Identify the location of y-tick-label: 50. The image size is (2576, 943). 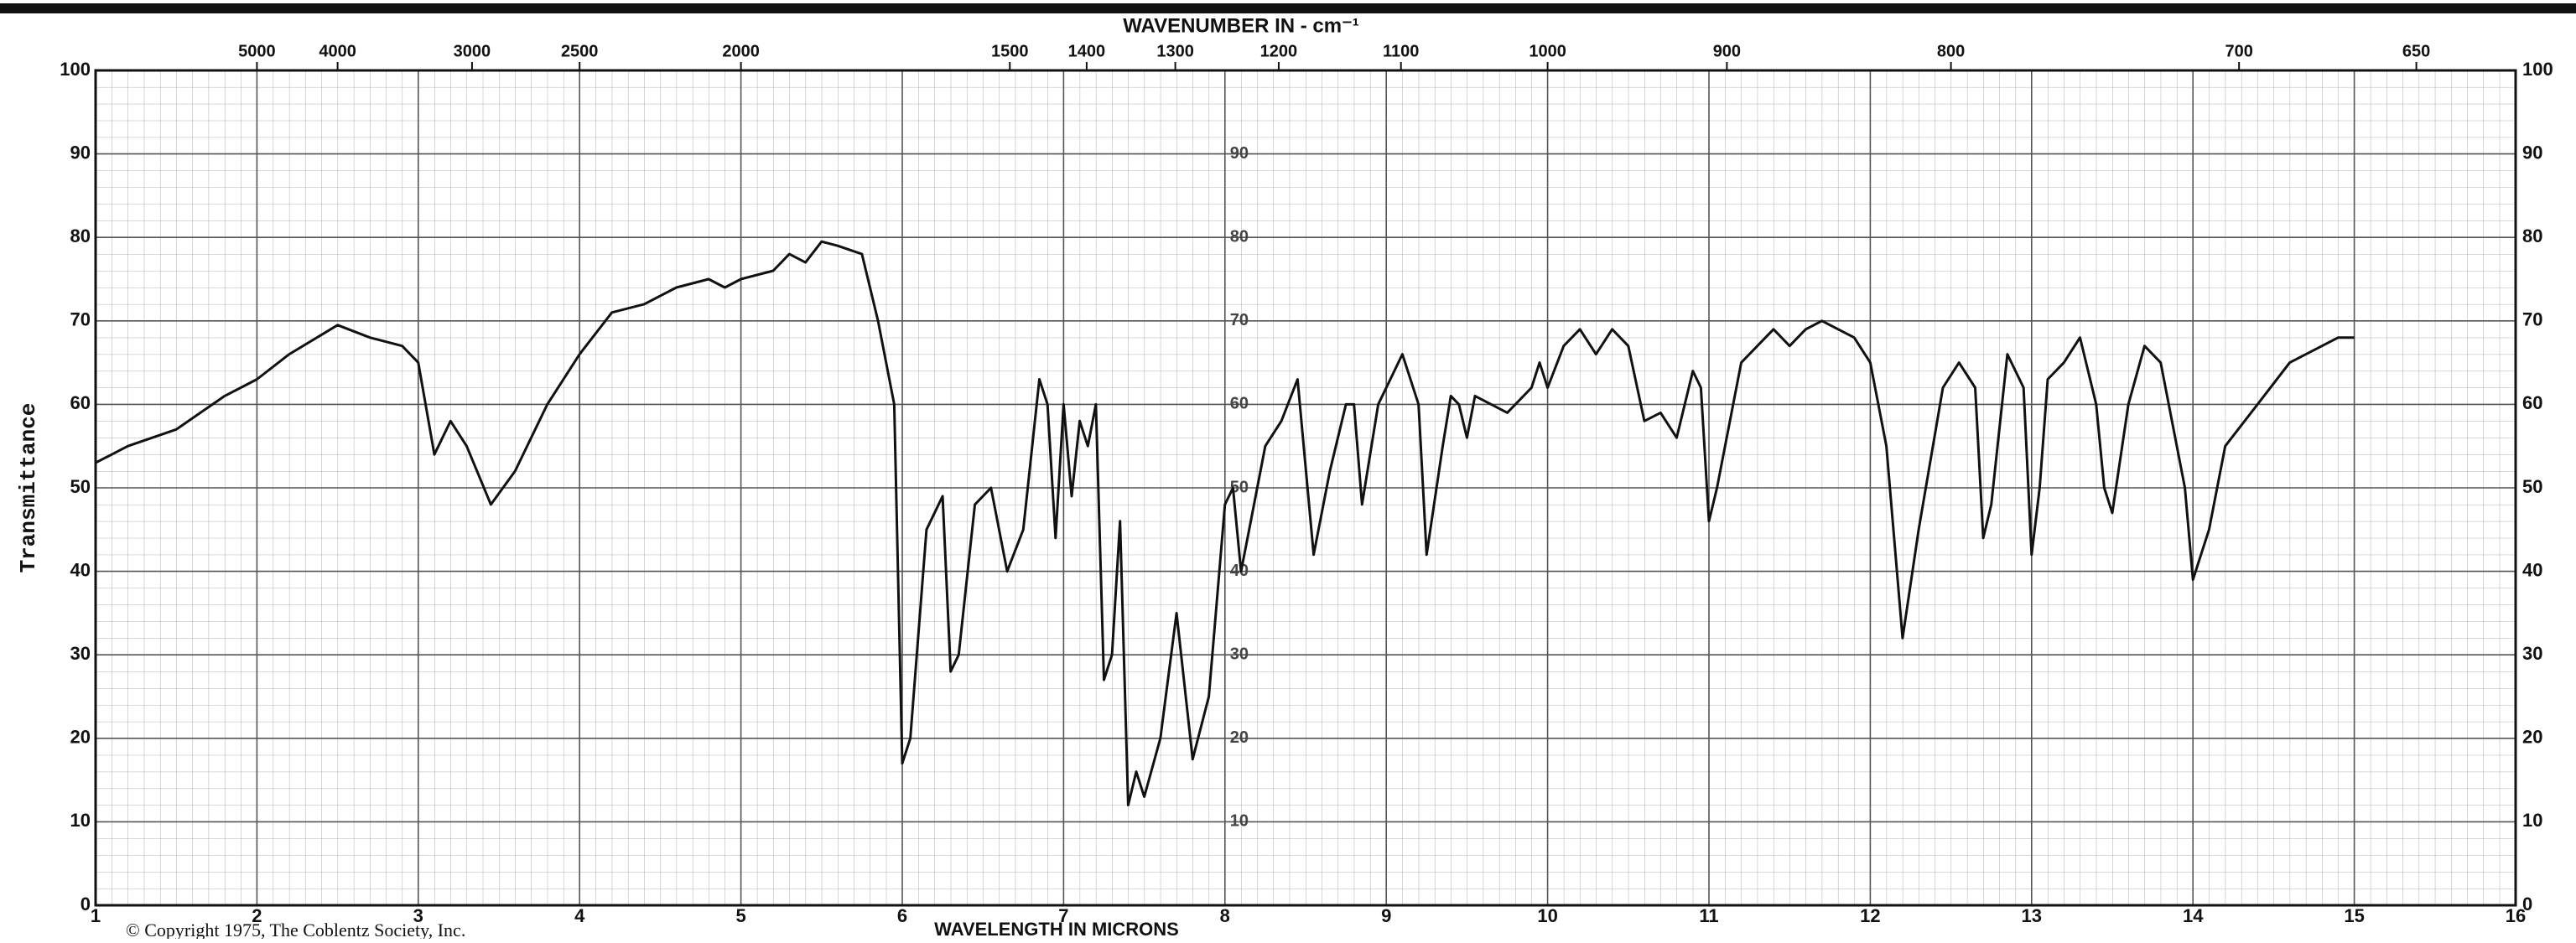
(80, 486).